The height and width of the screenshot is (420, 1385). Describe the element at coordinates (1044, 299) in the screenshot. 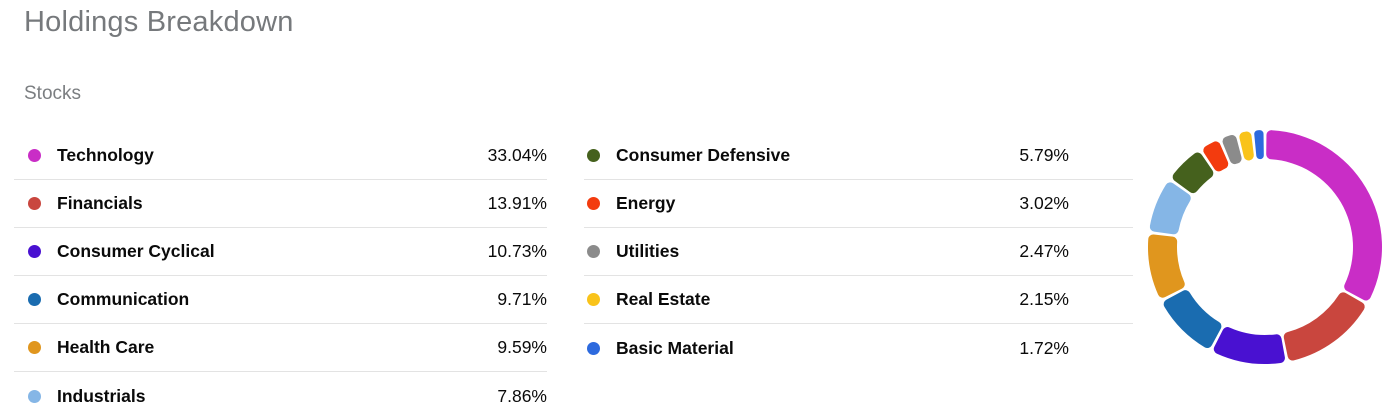

I see `sector-percent: 2.15%` at that location.